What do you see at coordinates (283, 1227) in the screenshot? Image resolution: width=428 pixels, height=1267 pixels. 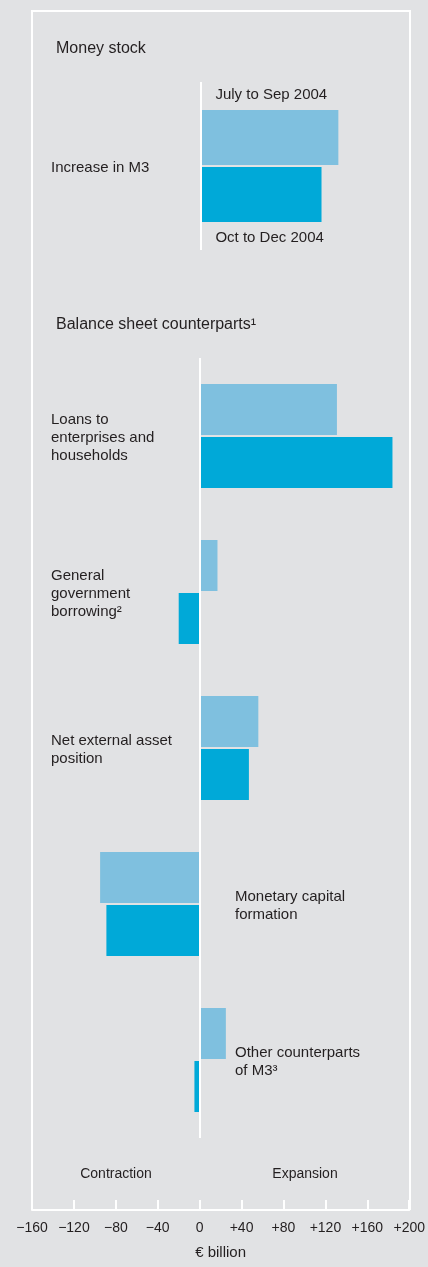 I see `x-tick-label: +80` at bounding box center [283, 1227].